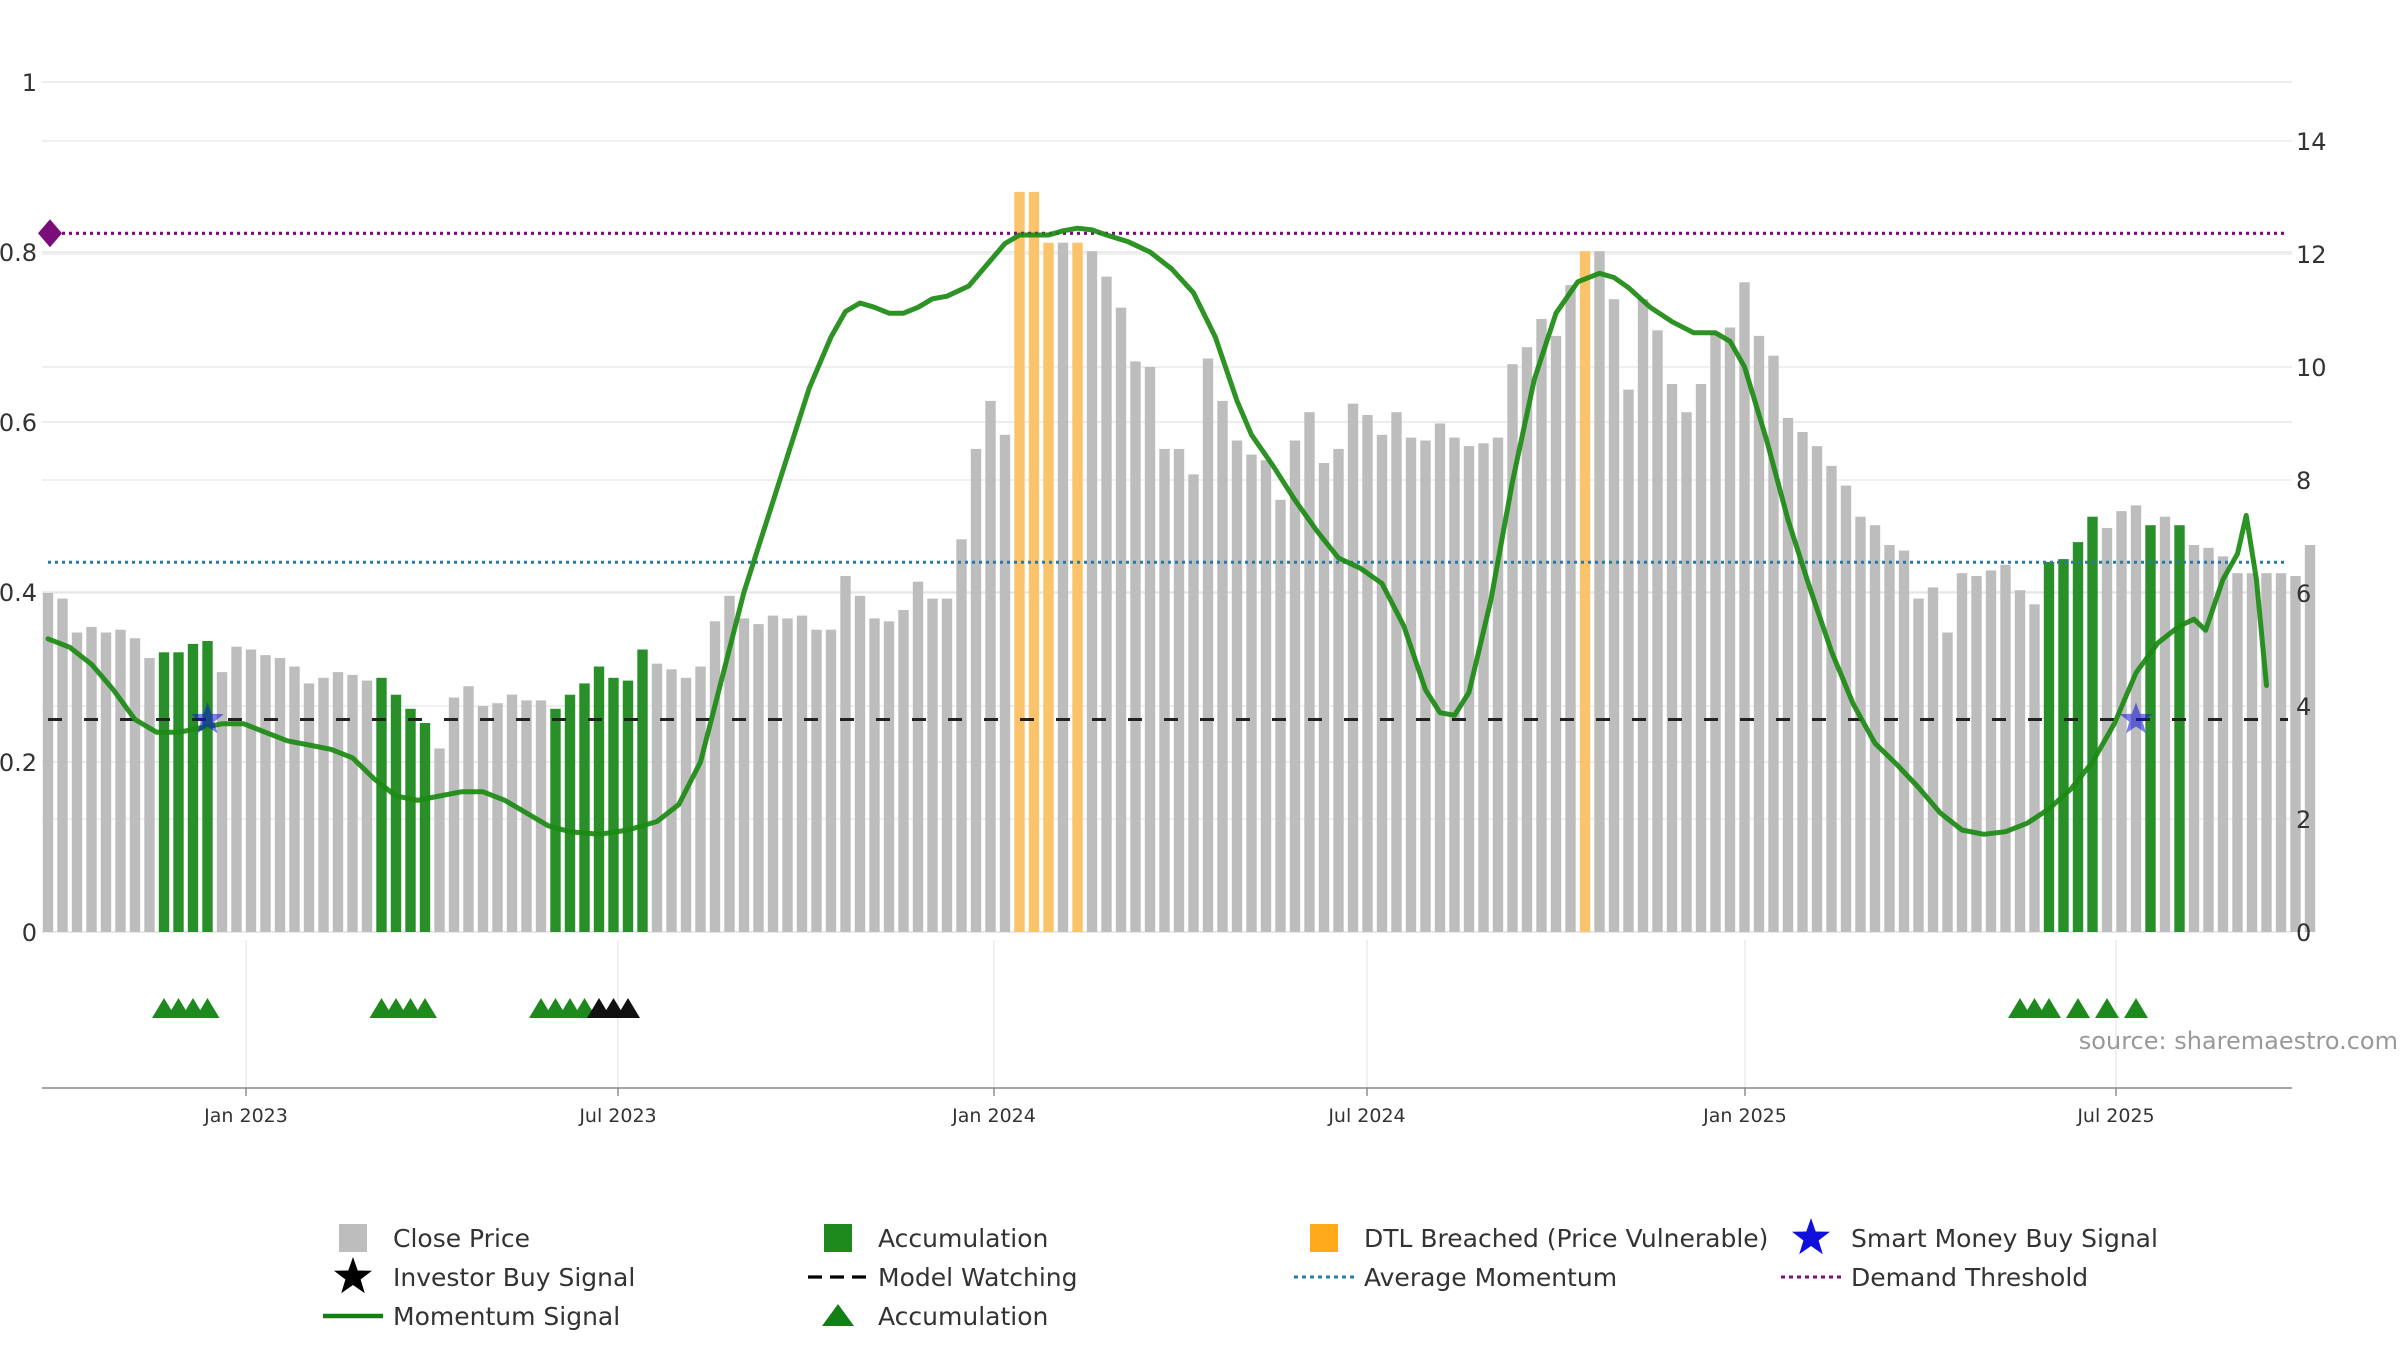  Describe the element at coordinates (353, 1275) in the screenshot. I see `legend-symbol-black-star` at that location.